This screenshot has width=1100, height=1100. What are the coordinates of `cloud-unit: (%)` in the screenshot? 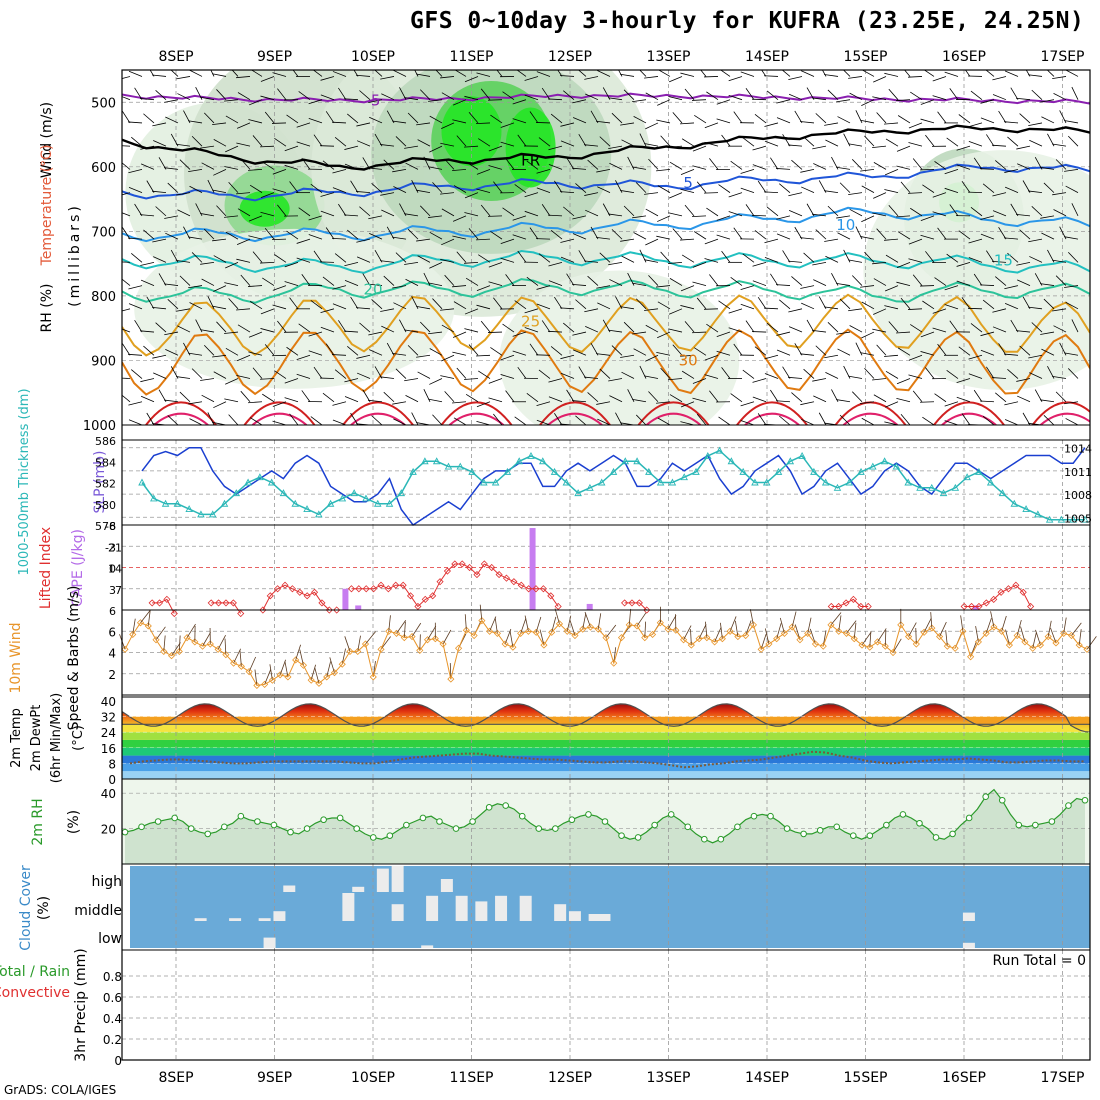 It's located at (44, 908).